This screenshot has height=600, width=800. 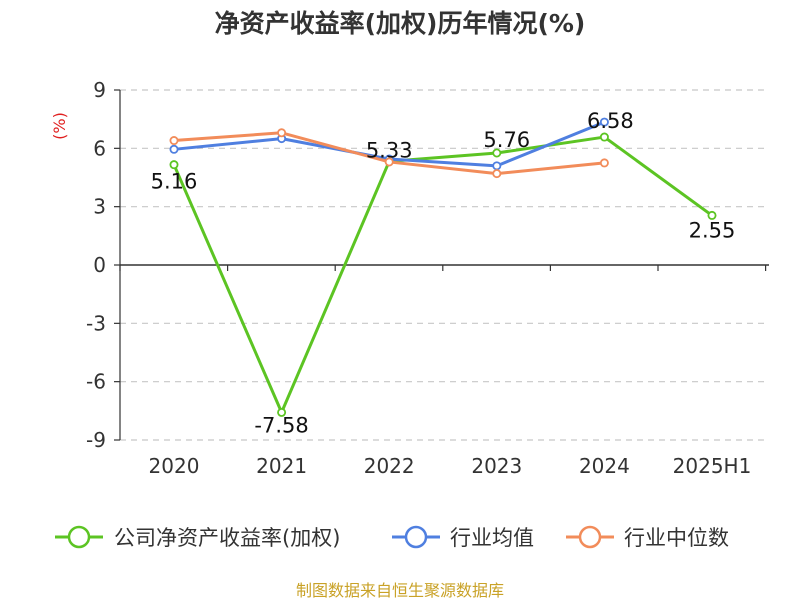 What do you see at coordinates (281, 466) in the screenshot?
I see `x-tick-label: 2021` at bounding box center [281, 466].